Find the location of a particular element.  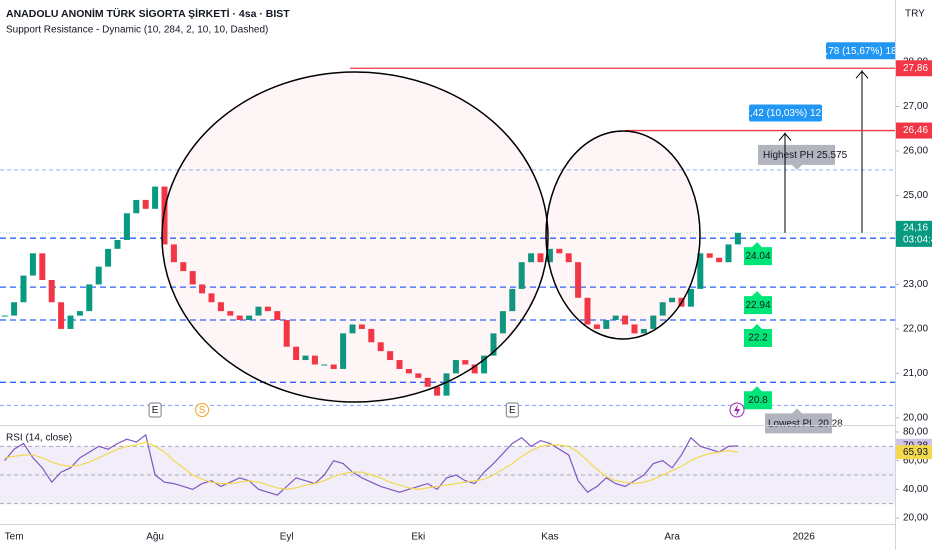

target-label: 26,46 is located at coordinates (915, 130).